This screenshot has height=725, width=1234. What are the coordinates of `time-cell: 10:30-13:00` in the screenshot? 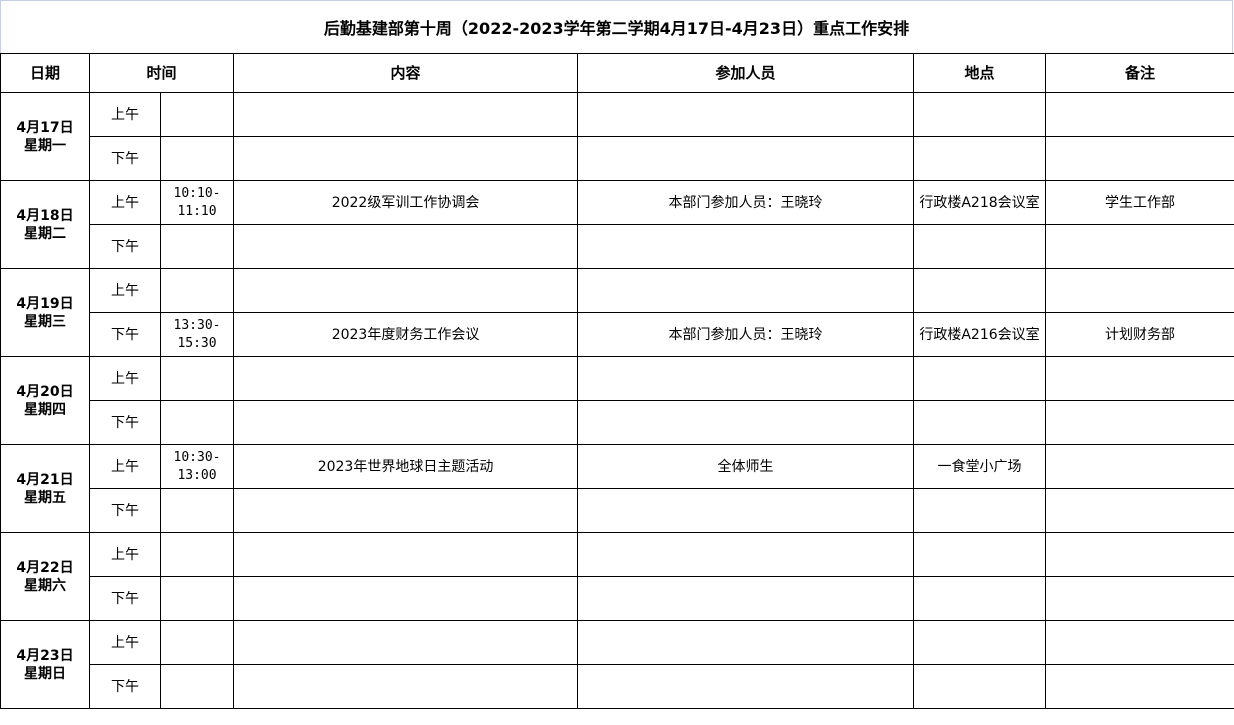 It's located at (197, 466).